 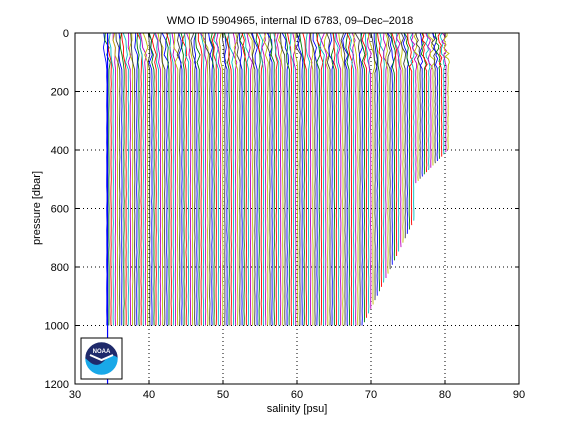 What do you see at coordinates (60, 93) in the screenshot?
I see `y-tick-label: 200` at bounding box center [60, 93].